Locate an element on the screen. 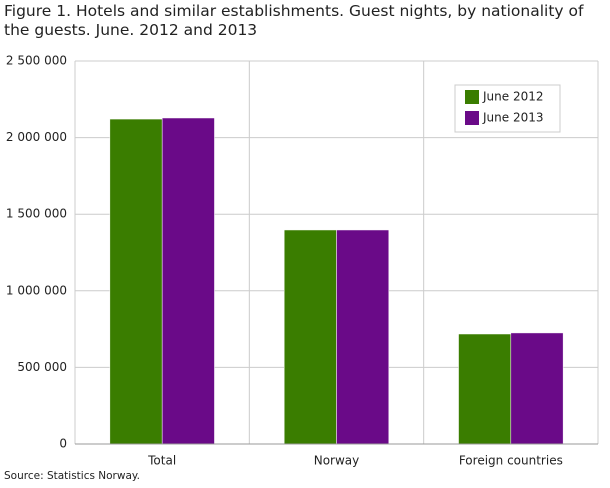 This screenshot has width=610, height=488. x-tick-label: Foreign countries is located at coordinates (511, 461).